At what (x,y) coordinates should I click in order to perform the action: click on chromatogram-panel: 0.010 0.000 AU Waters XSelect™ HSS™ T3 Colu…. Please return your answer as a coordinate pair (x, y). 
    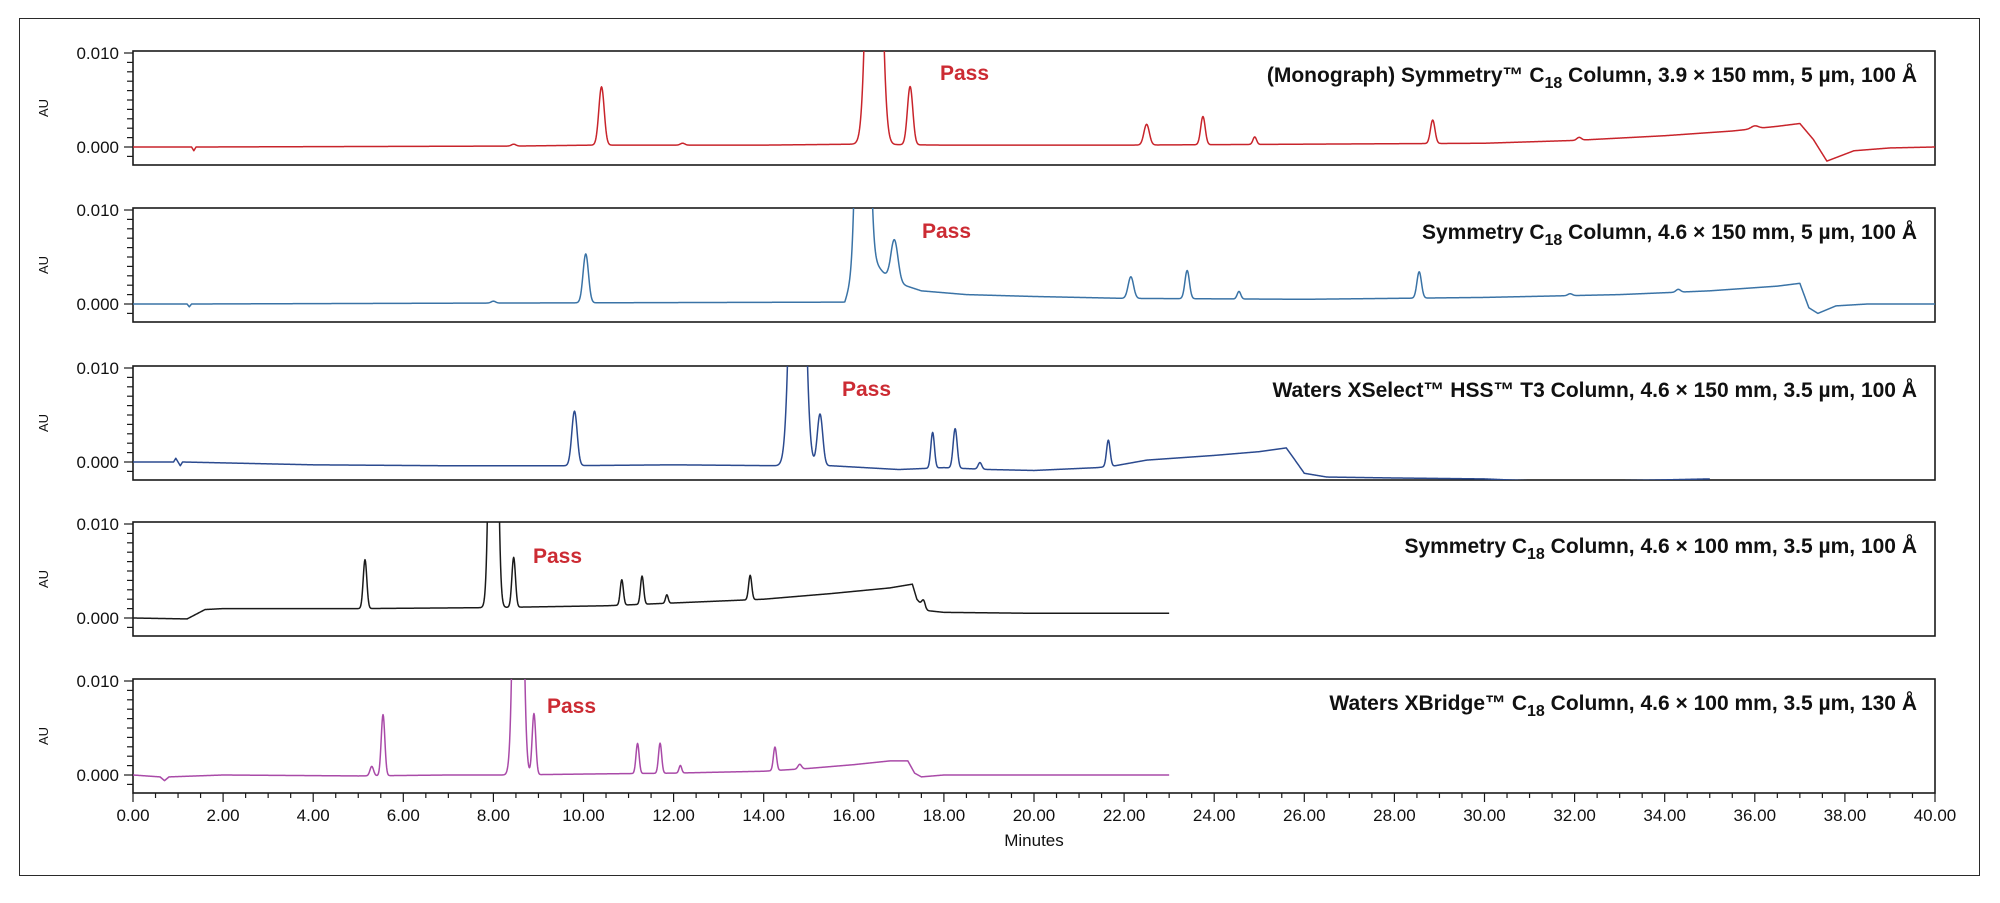
    Looking at the image, I should click on (986, 420).